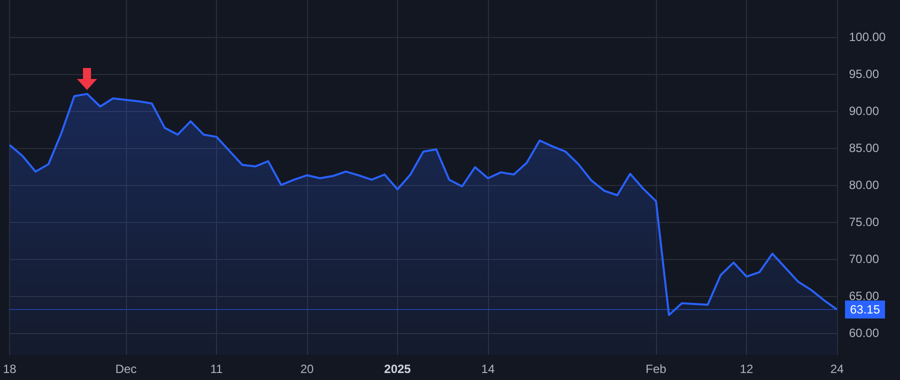  I want to click on x-tick-label: 2025, so click(398, 369).